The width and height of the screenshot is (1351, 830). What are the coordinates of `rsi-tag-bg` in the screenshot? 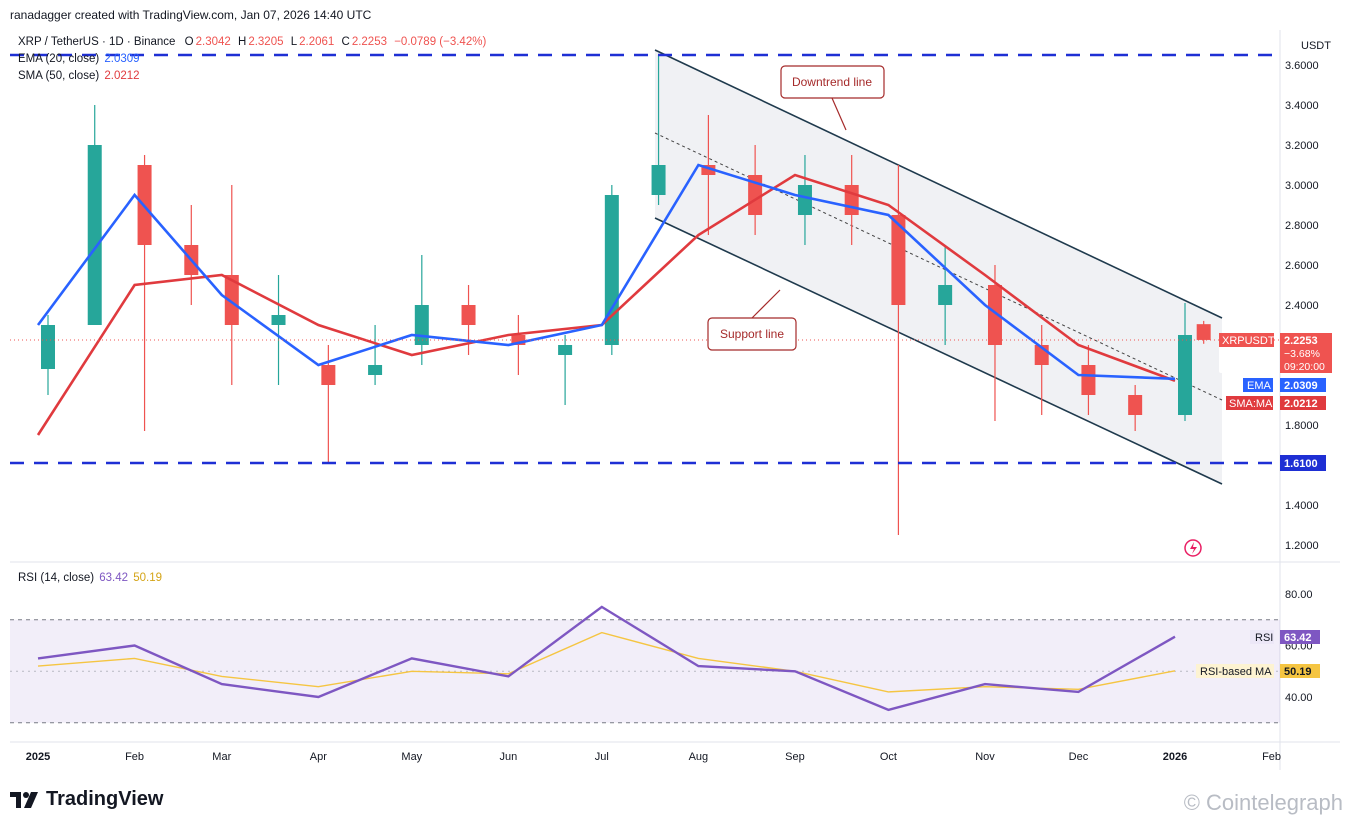 It's located at (1262, 637).